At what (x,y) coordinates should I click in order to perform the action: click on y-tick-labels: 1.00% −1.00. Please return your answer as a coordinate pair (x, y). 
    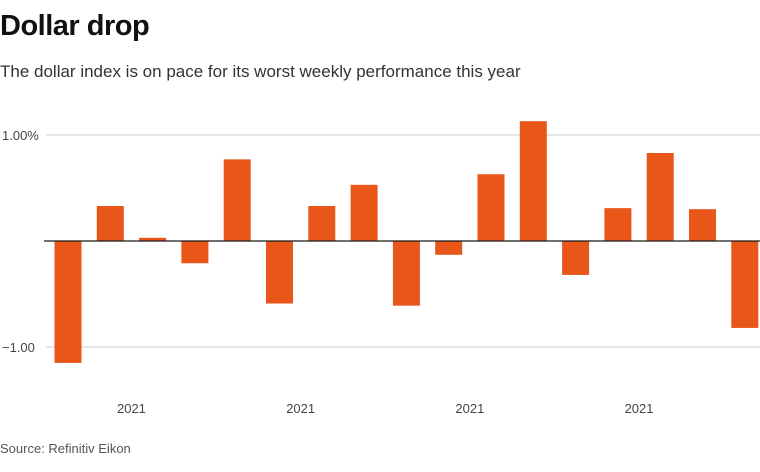
    Looking at the image, I should click on (20, 241).